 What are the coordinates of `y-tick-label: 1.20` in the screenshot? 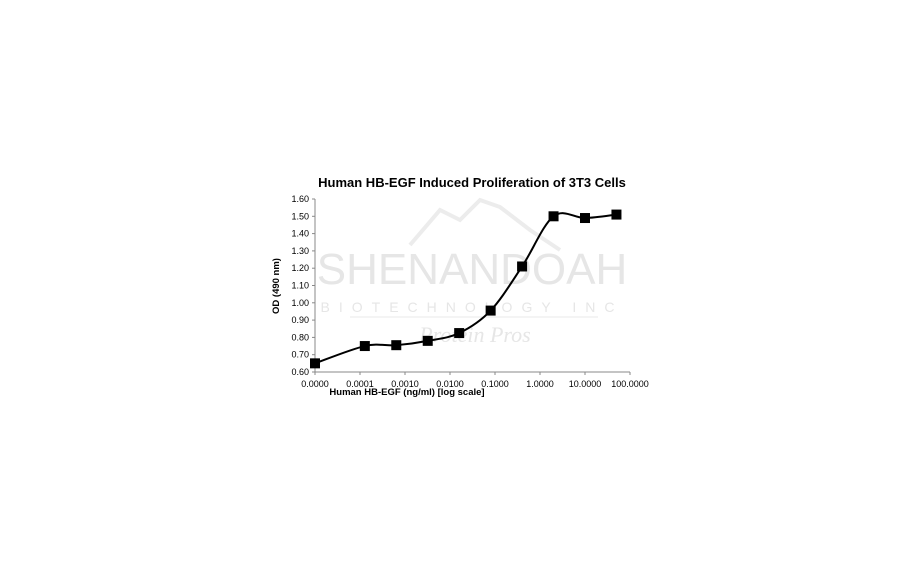 It's located at (300, 268).